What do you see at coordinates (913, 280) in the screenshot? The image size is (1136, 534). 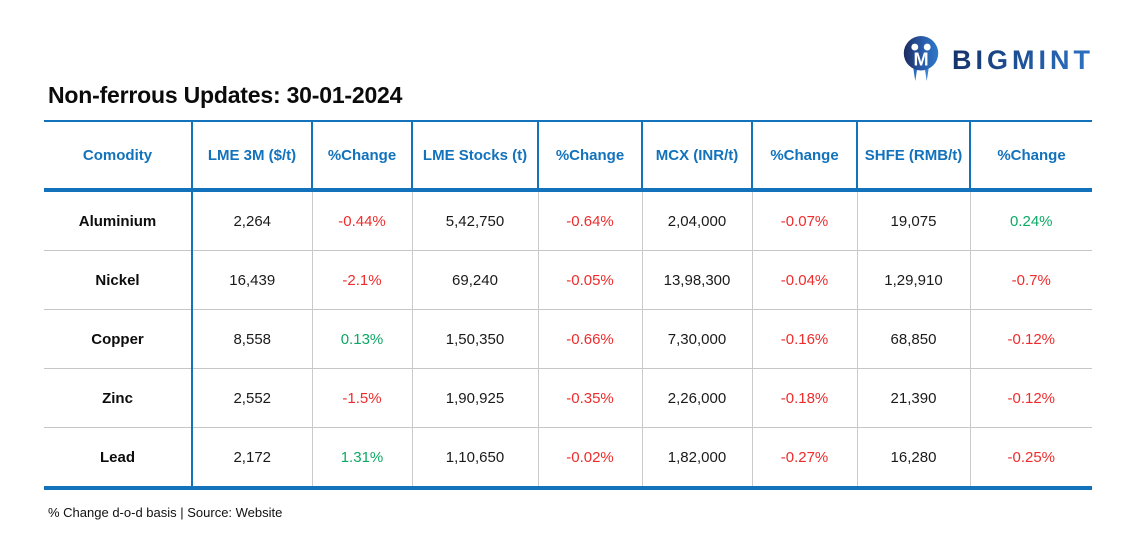 I see `value-cell: 1,29,910` at bounding box center [913, 280].